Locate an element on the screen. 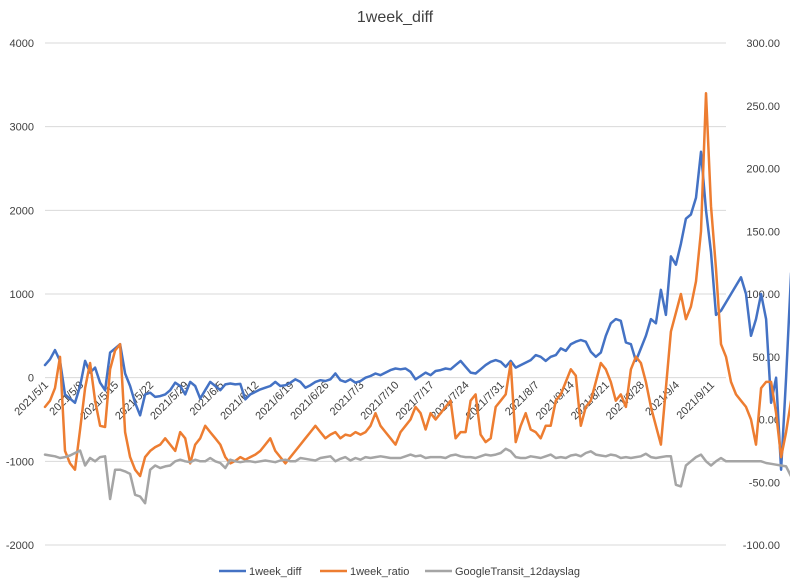  right-tick-label: 250.00 is located at coordinates (763, 107).